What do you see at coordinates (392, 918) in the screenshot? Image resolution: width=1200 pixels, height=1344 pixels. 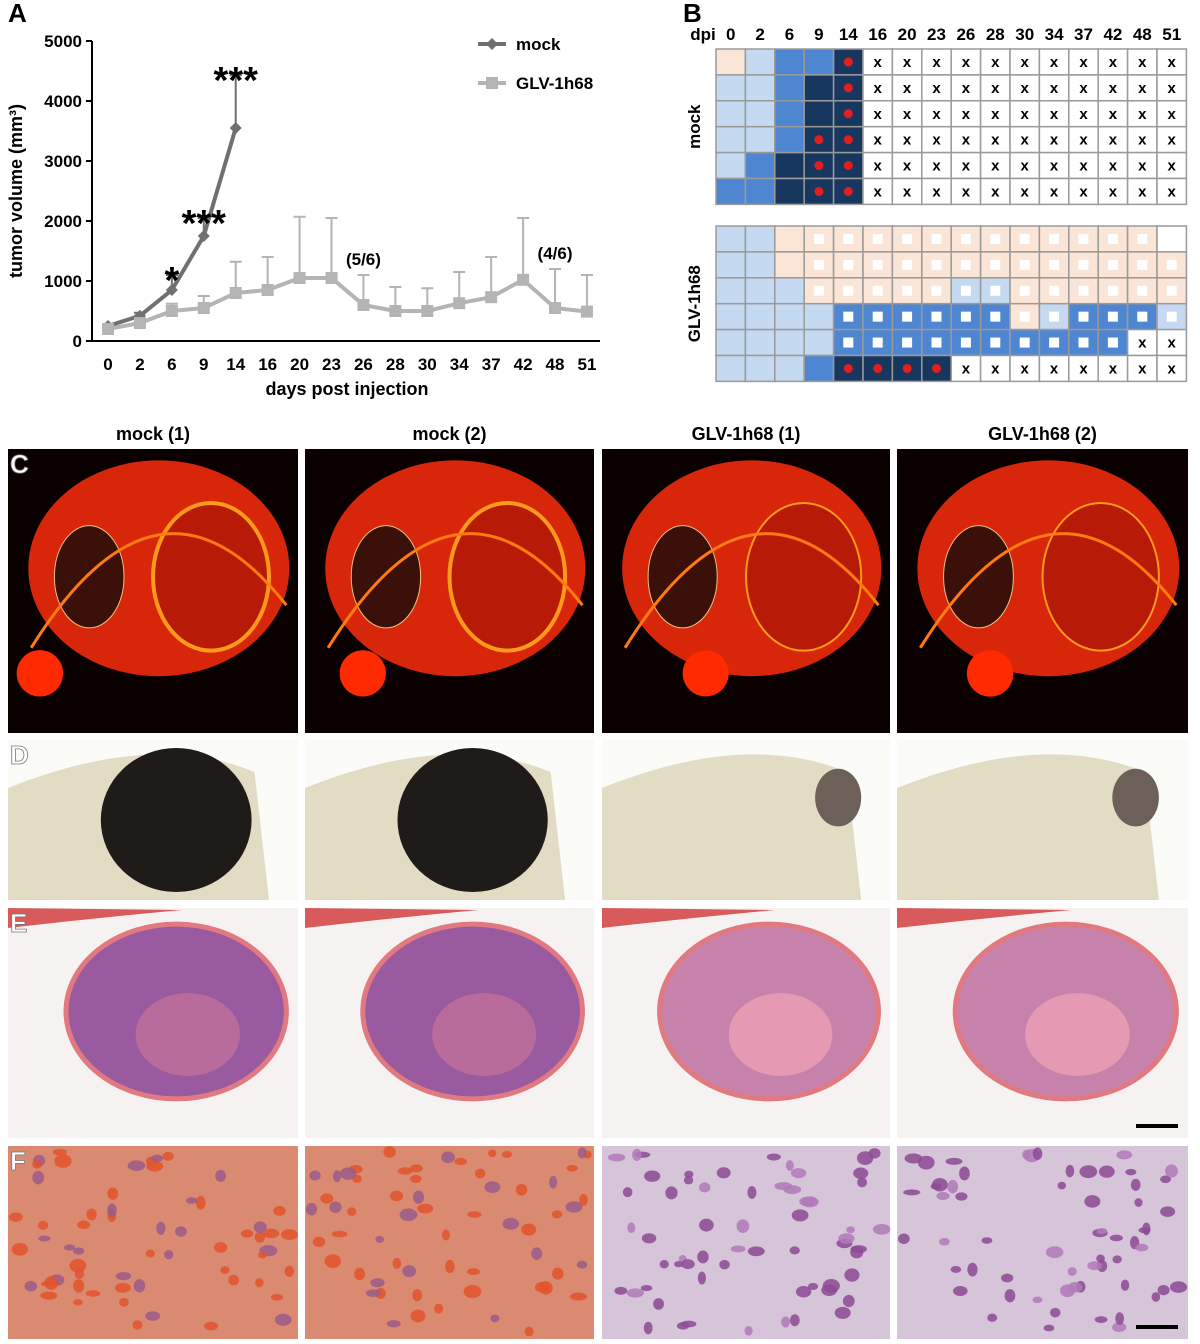 I see `muscle` at bounding box center [392, 918].